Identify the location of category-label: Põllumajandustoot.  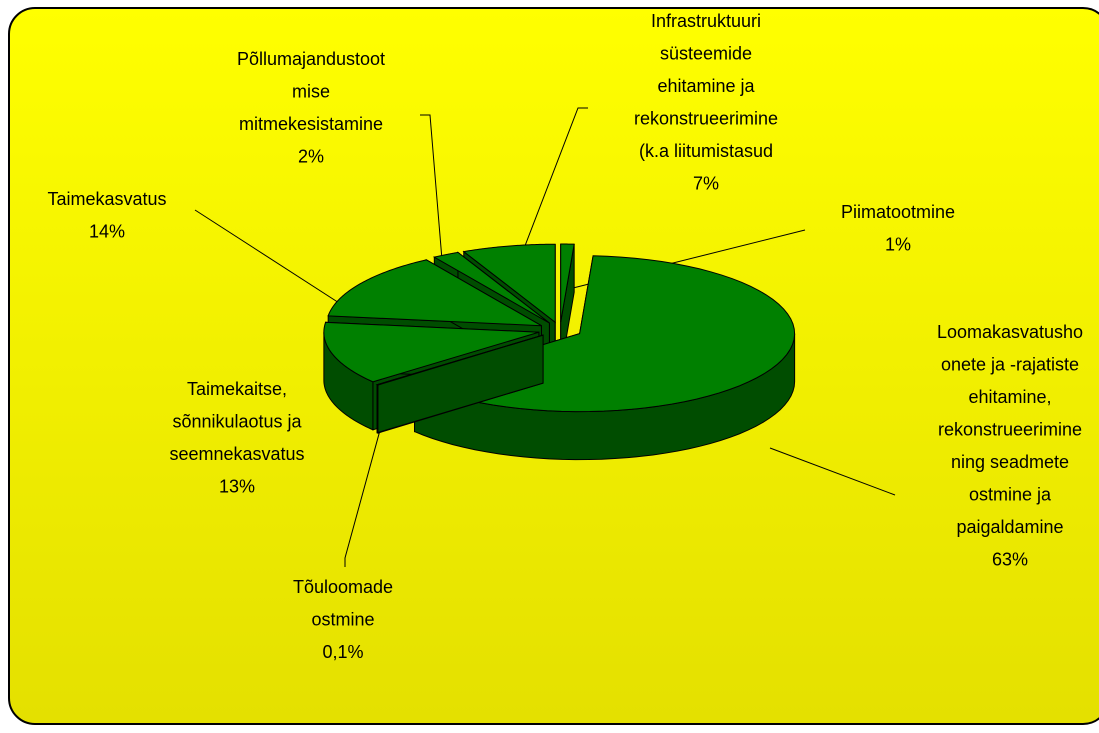
(311, 59).